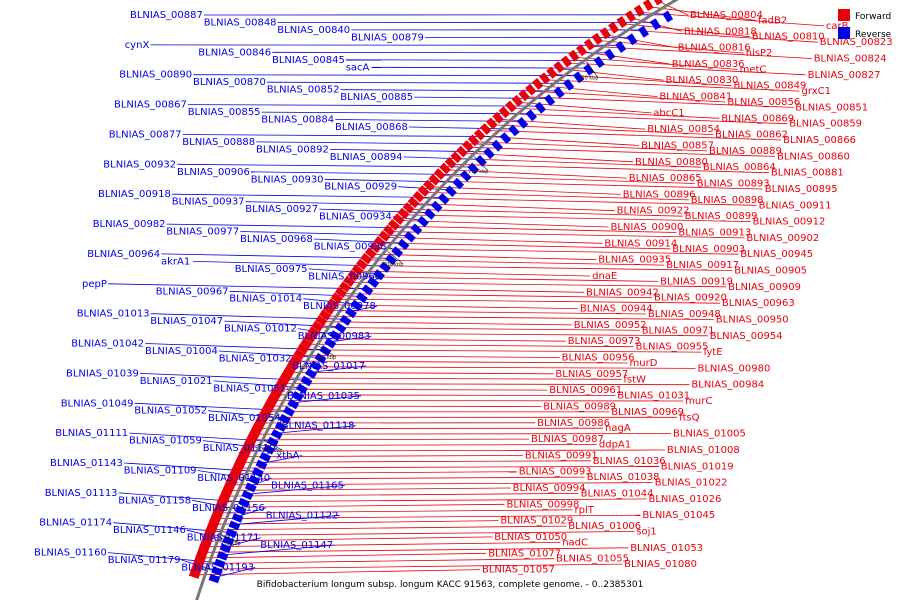 The height and width of the screenshot is (600, 900). I want to click on reverse-gene-label: BLNIAS_01014, so click(265, 299).